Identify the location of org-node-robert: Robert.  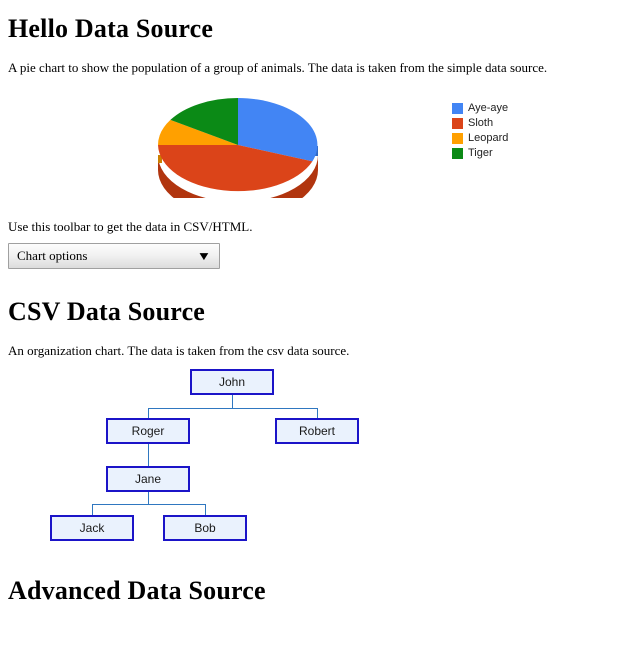
(317, 430).